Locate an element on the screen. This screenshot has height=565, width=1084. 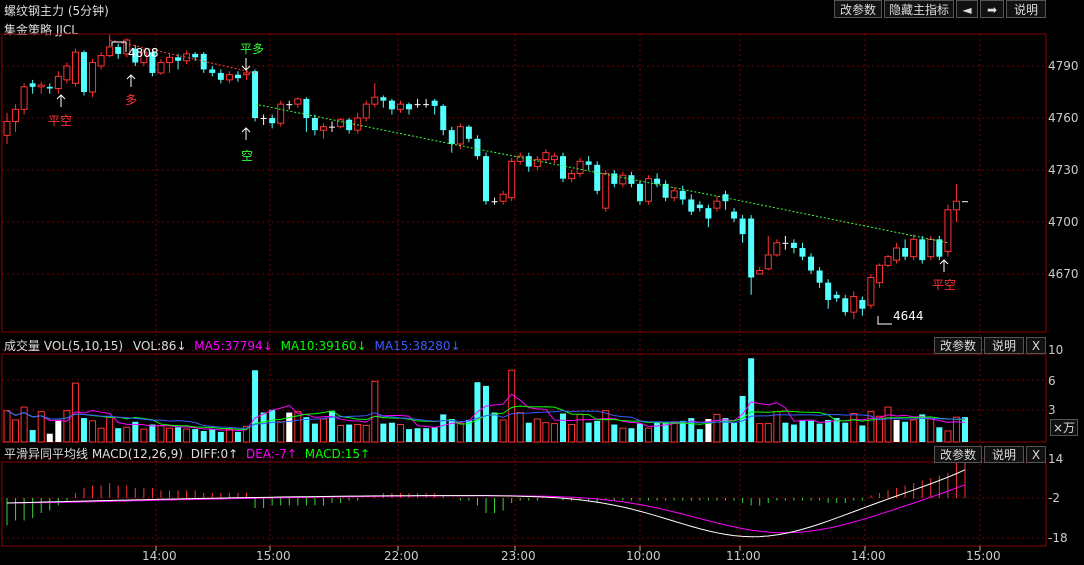
high-price-label: 4808 is located at coordinates (143, 53).